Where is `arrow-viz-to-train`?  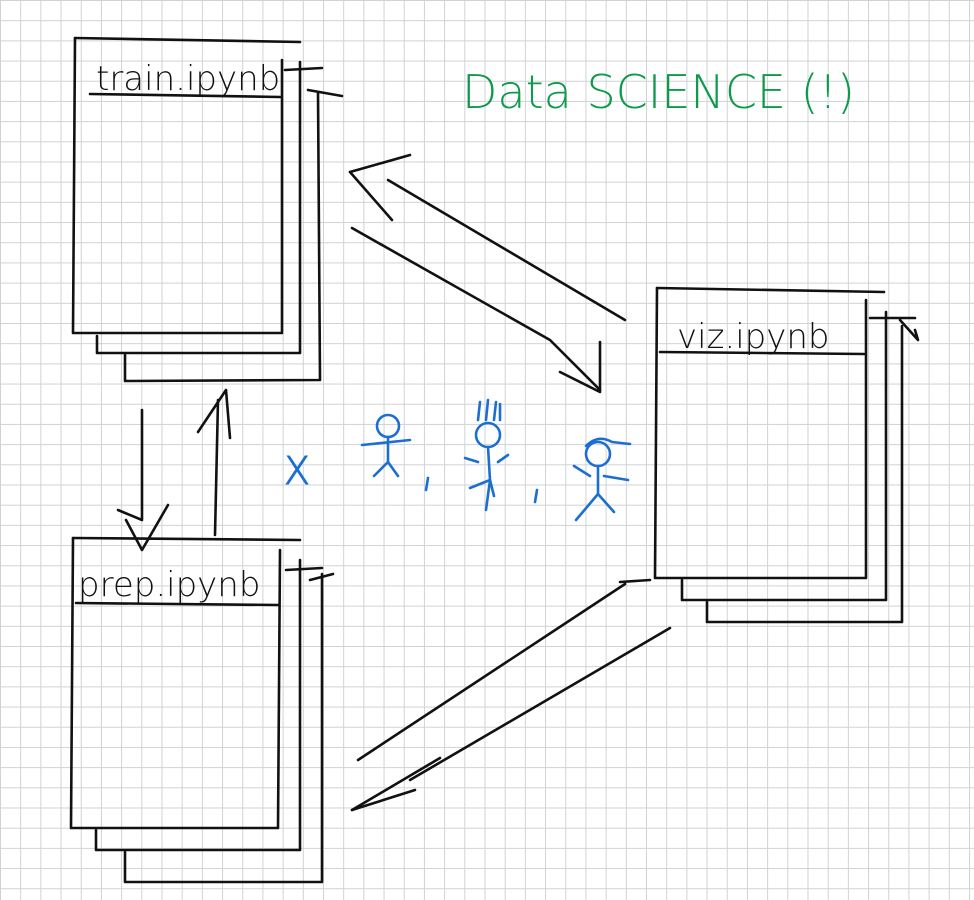 arrow-viz-to-train is located at coordinates (487, 273).